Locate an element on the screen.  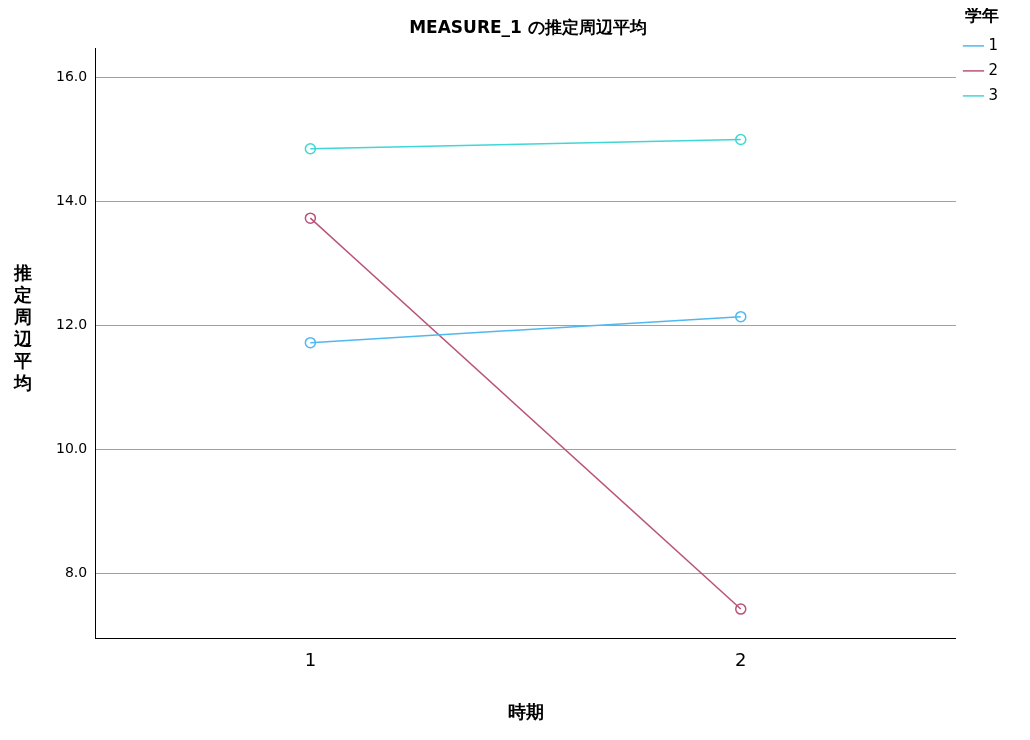
y-tick-label: 12.0 is located at coordinates (72, 323).